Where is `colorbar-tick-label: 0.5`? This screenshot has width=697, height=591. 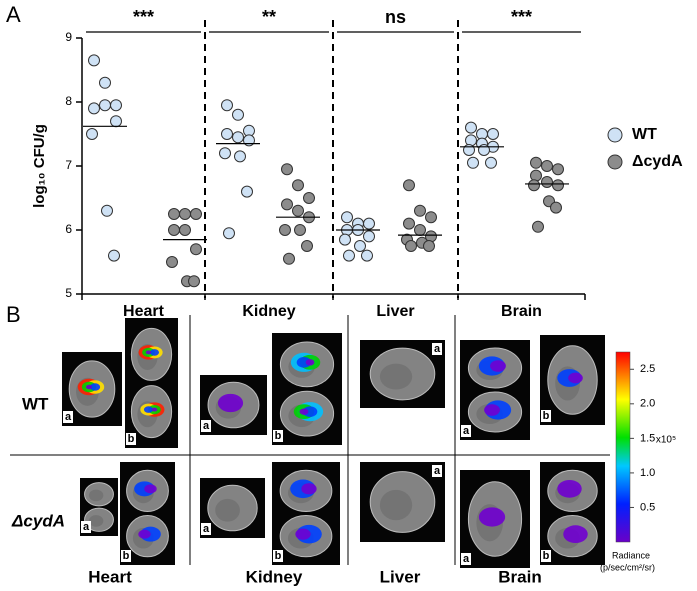
colorbar-tick-label: 0.5 is located at coordinates (647, 507).